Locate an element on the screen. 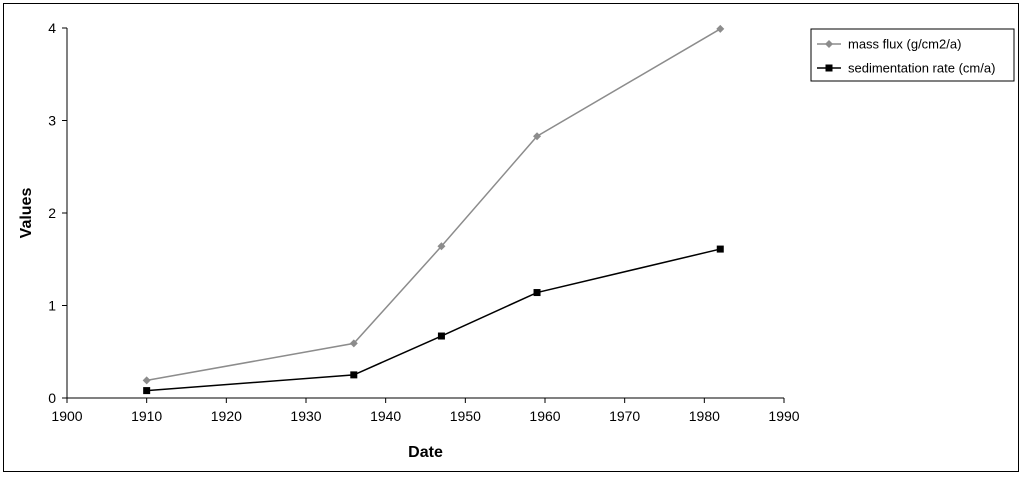 Image resolution: width=1024 pixels, height=477 pixels. legend-box is located at coordinates (912, 55).